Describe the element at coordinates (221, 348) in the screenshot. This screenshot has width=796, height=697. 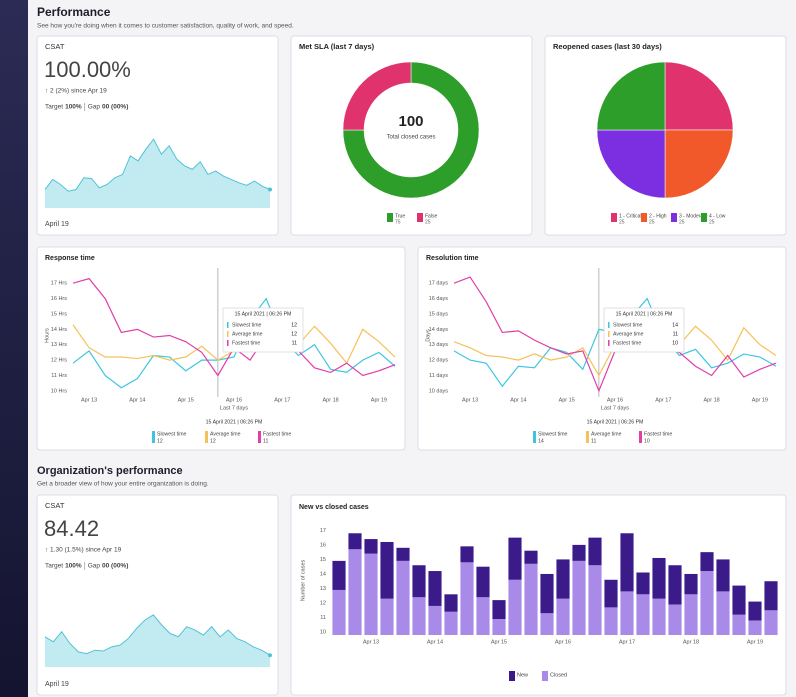
I see `card` at that location.